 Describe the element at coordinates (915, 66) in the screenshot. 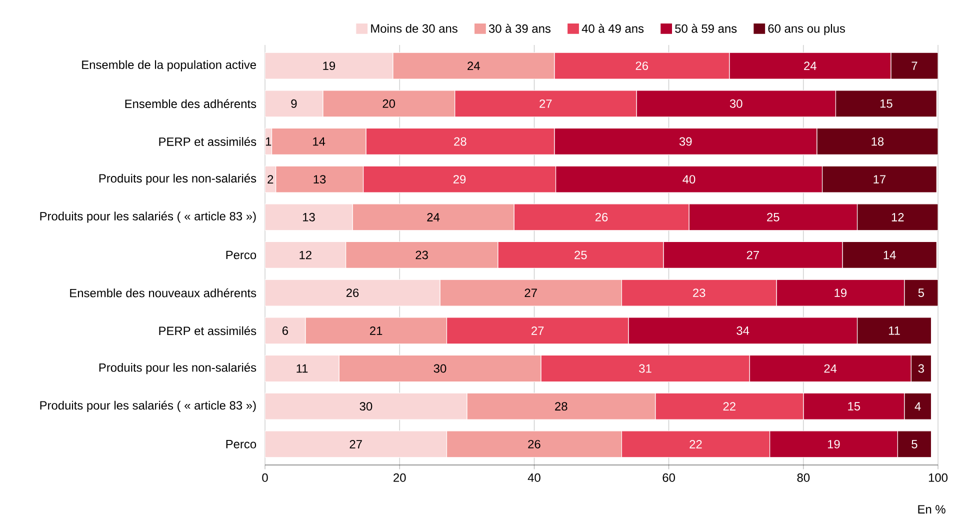

I see `data-label: 7` at that location.